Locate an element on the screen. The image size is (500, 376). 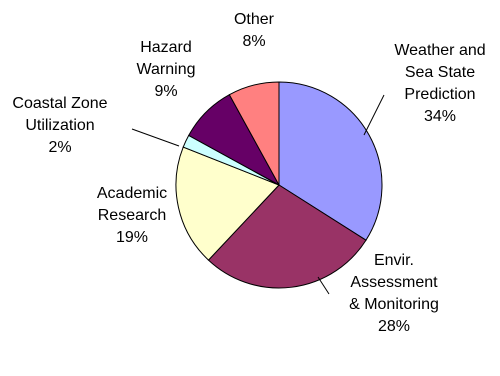
slice-label-other: Other 8% is located at coordinates (254, 30).